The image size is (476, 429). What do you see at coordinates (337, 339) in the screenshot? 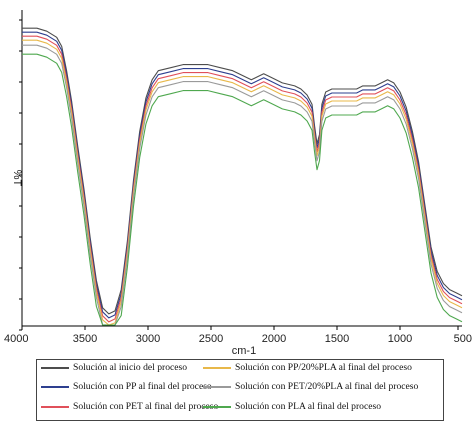
I see `x-tick-label: 1500` at bounding box center [337, 339].